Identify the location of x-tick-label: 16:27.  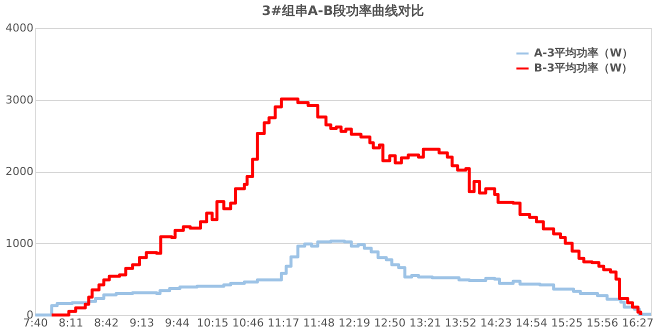
(638, 323).